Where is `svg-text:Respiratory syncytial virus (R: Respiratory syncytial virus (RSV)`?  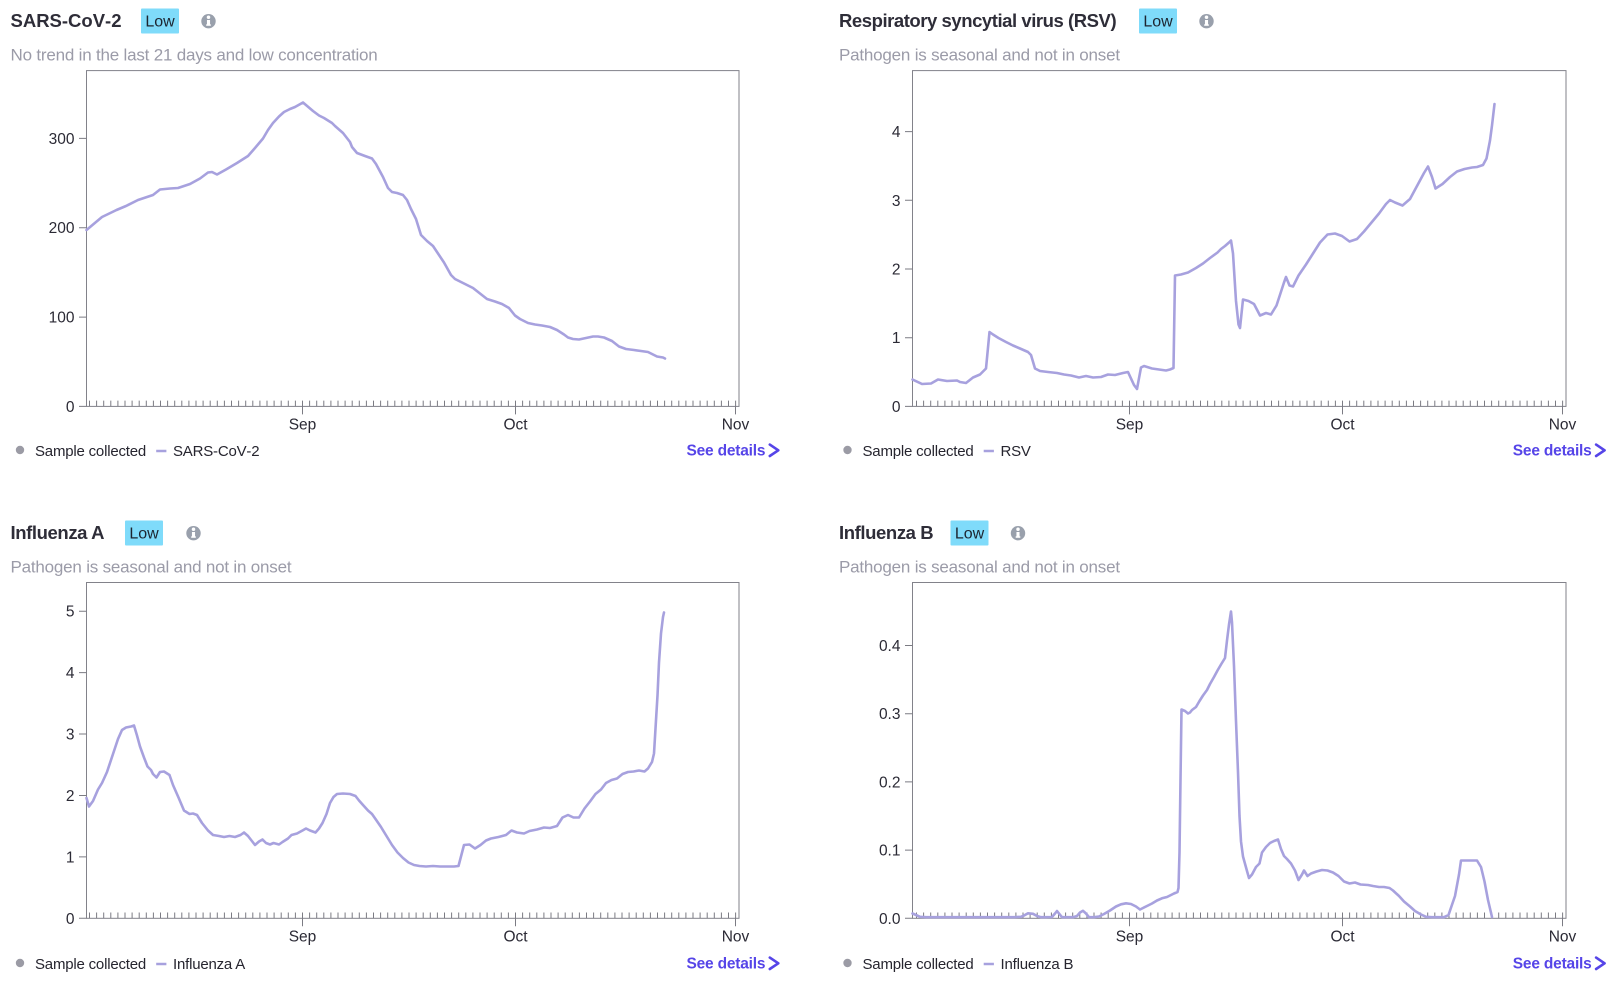
svg-text:Respiratory syncytial virus (R: Respiratory syncytial virus (RSV) is located at coordinates (977, 20).